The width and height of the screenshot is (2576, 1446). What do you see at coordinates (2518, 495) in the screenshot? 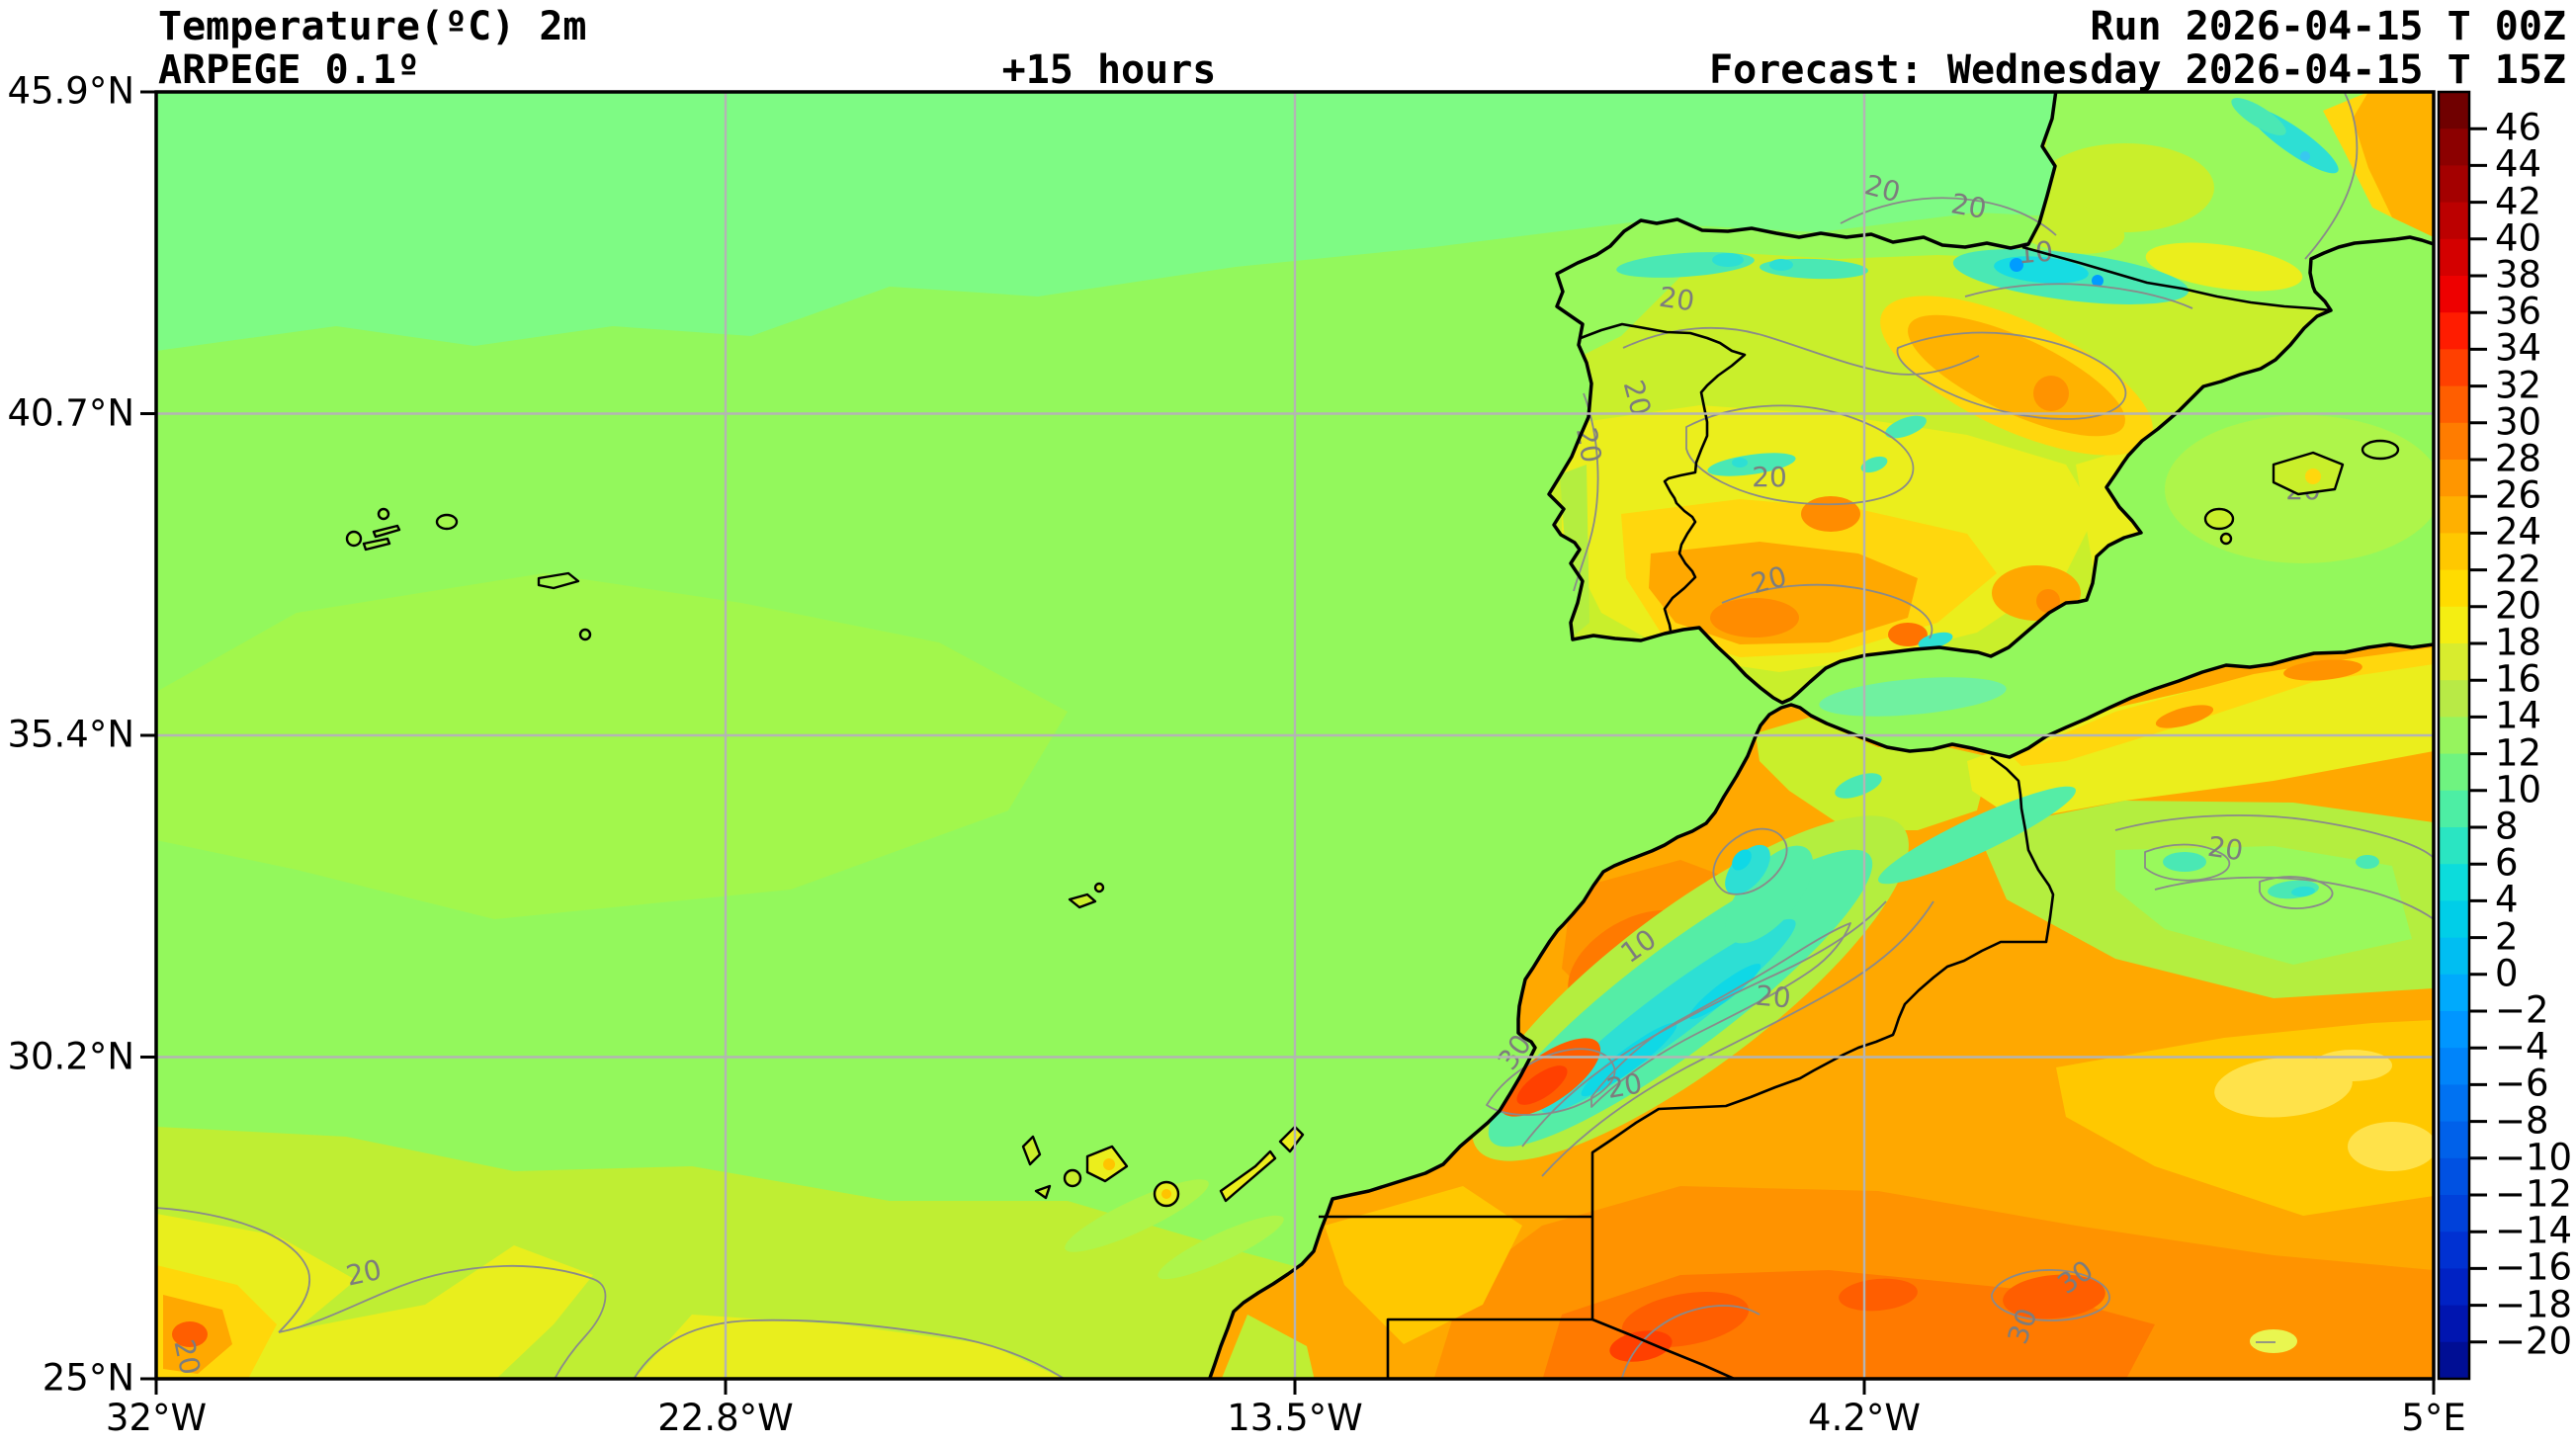
I see `colorbar-tick-label: 26` at bounding box center [2518, 495].